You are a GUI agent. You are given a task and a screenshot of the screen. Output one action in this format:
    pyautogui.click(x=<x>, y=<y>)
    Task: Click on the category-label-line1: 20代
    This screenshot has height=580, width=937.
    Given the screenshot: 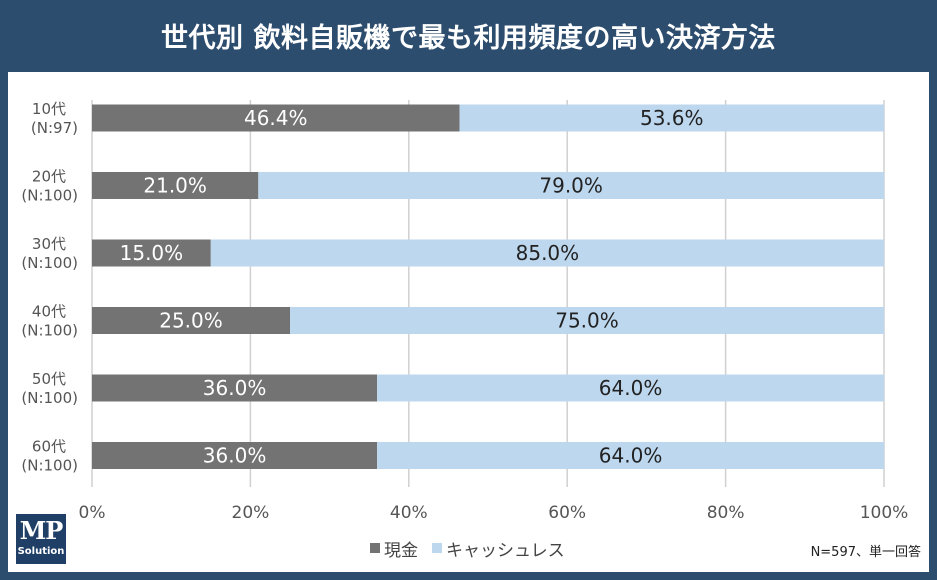 What is the action you would take?
    pyautogui.click(x=49, y=177)
    